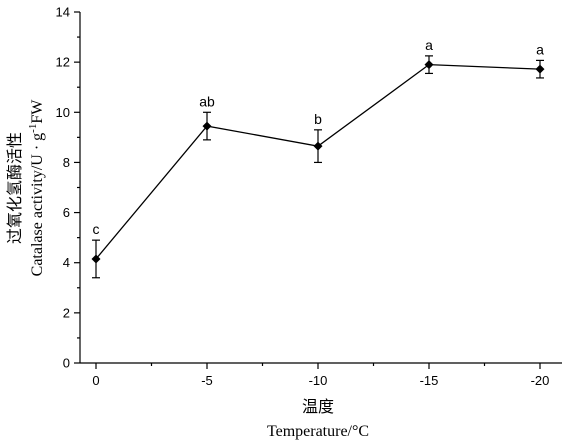  Describe the element at coordinates (95, 380) in the screenshot. I see `x-tick-label: 0` at that location.